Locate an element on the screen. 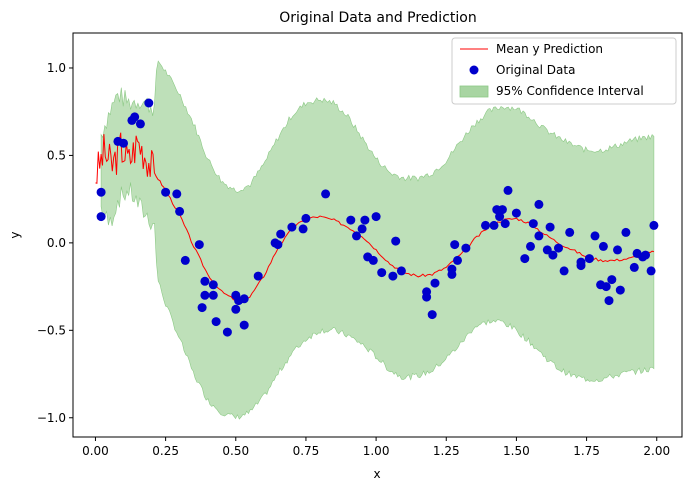 This screenshot has width=690, height=490. x-tick-label: 0.75 is located at coordinates (306, 451).